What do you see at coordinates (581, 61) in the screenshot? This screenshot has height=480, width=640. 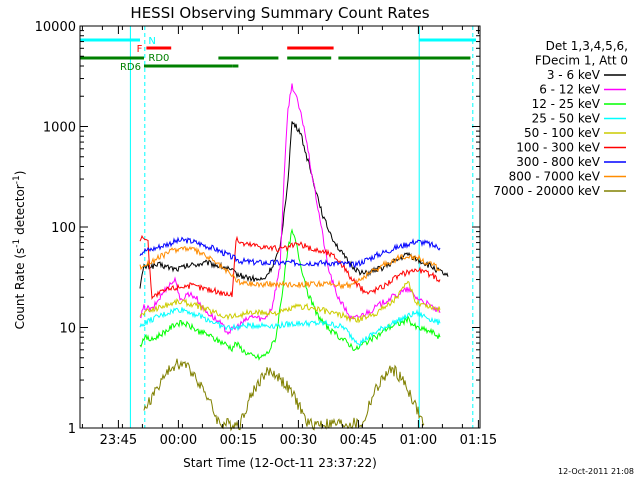 I see `legend-header-2: FDecim 1, Att 0` at bounding box center [581, 61].